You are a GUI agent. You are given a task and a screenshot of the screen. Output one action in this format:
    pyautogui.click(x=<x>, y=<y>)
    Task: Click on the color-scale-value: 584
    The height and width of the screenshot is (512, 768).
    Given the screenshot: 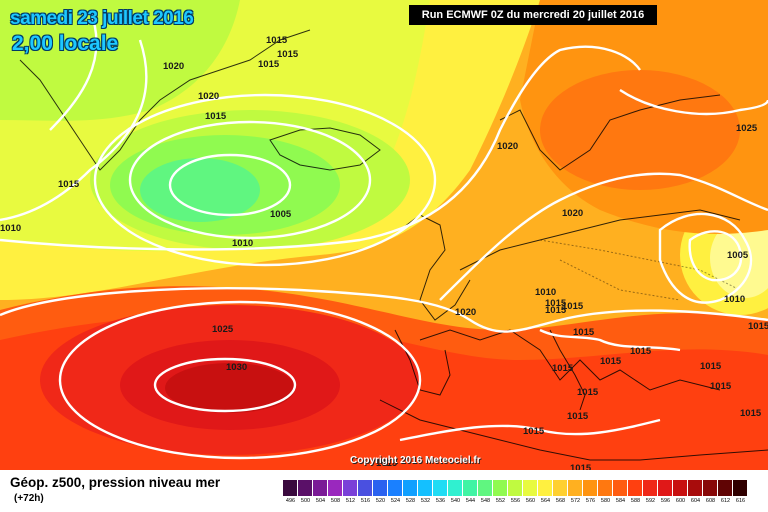 What is the action you would take?
    pyautogui.click(x=620, y=501)
    